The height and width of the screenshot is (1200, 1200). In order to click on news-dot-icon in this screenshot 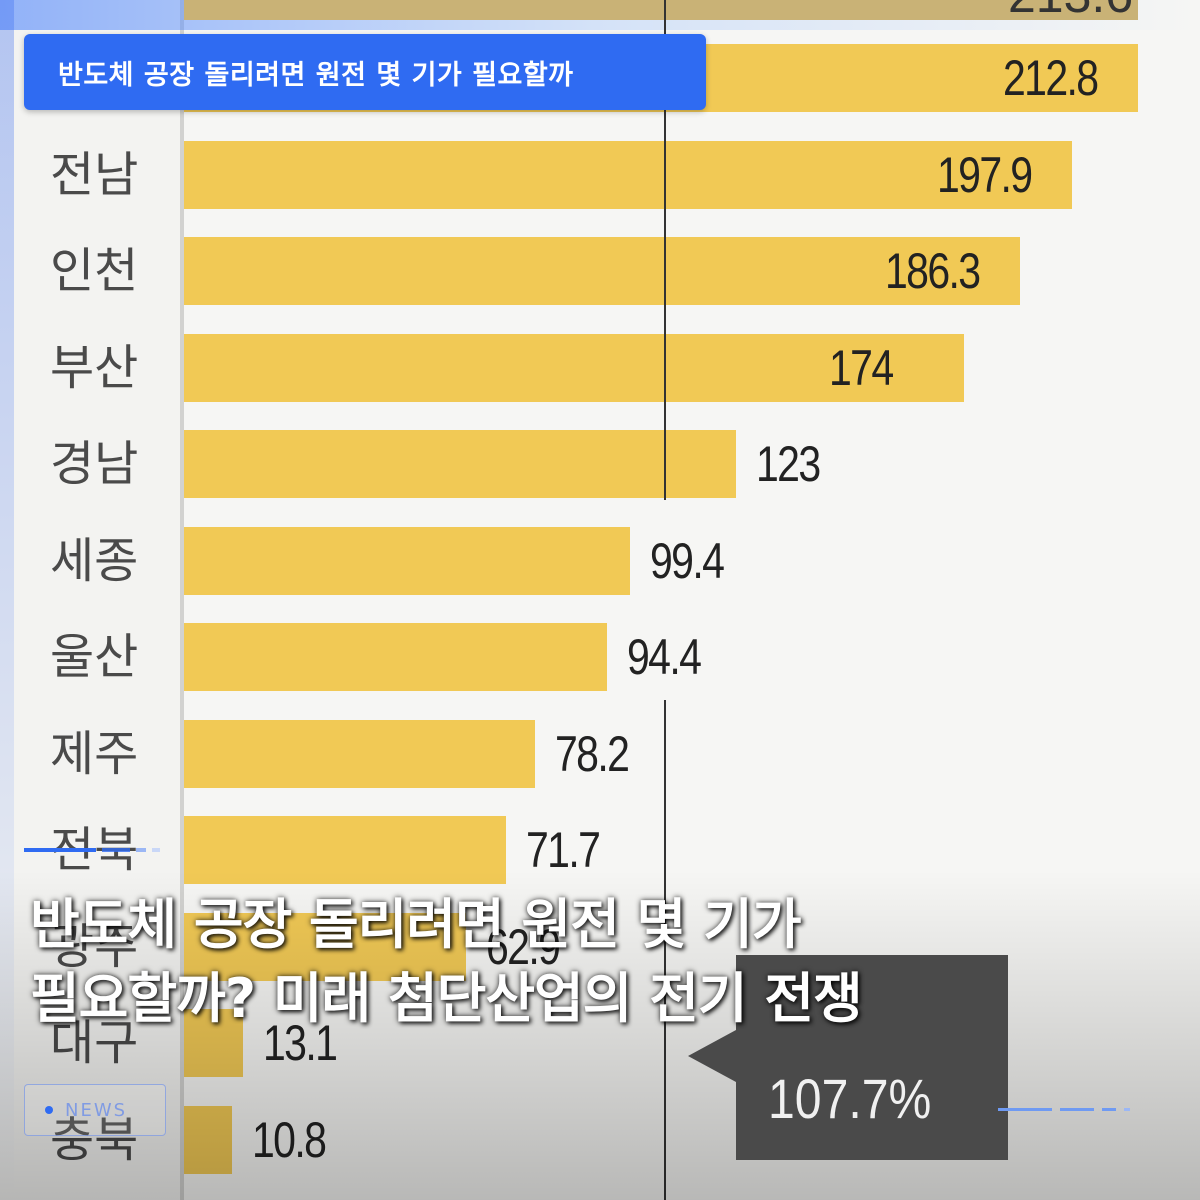, I will do `click(49, 1110)`.